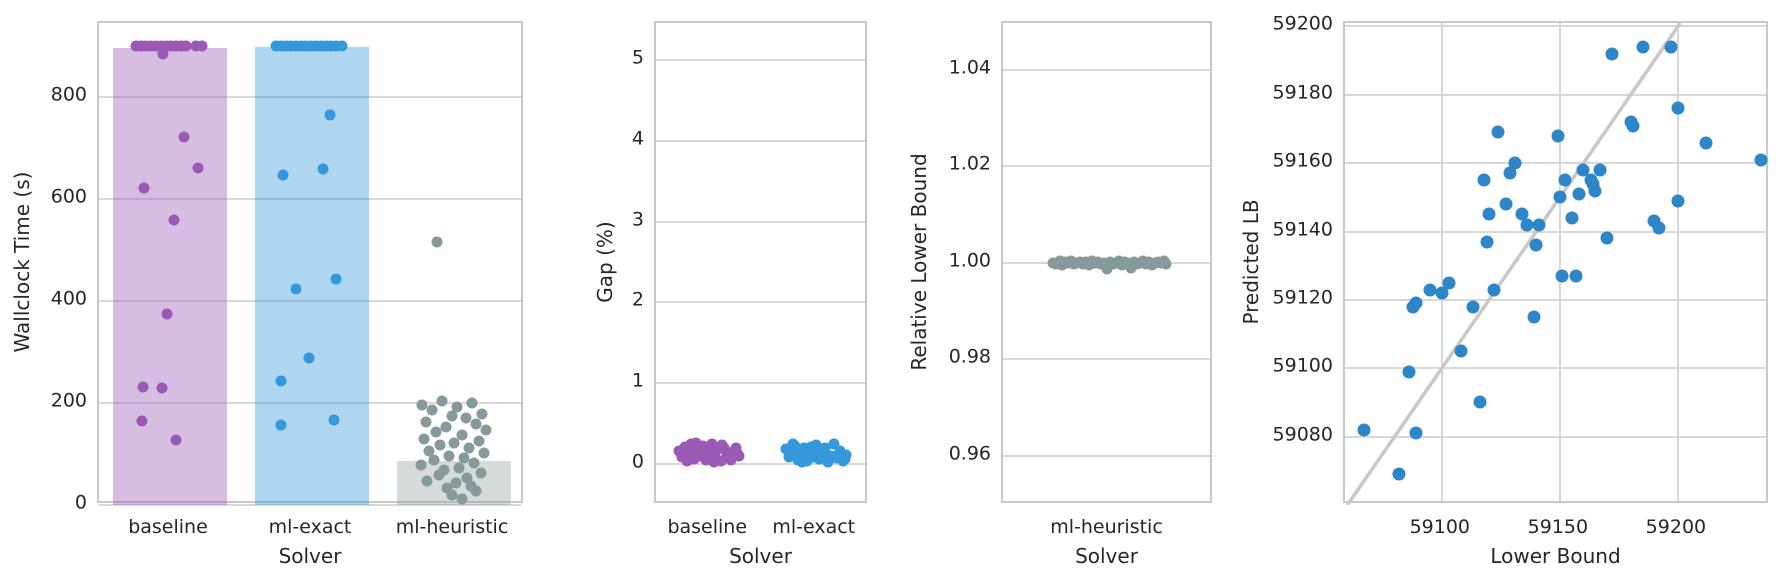 This screenshot has width=1784, height=582. Describe the element at coordinates (1106, 527) in the screenshot. I see `x-tick-label: ml-heuristic` at that location.